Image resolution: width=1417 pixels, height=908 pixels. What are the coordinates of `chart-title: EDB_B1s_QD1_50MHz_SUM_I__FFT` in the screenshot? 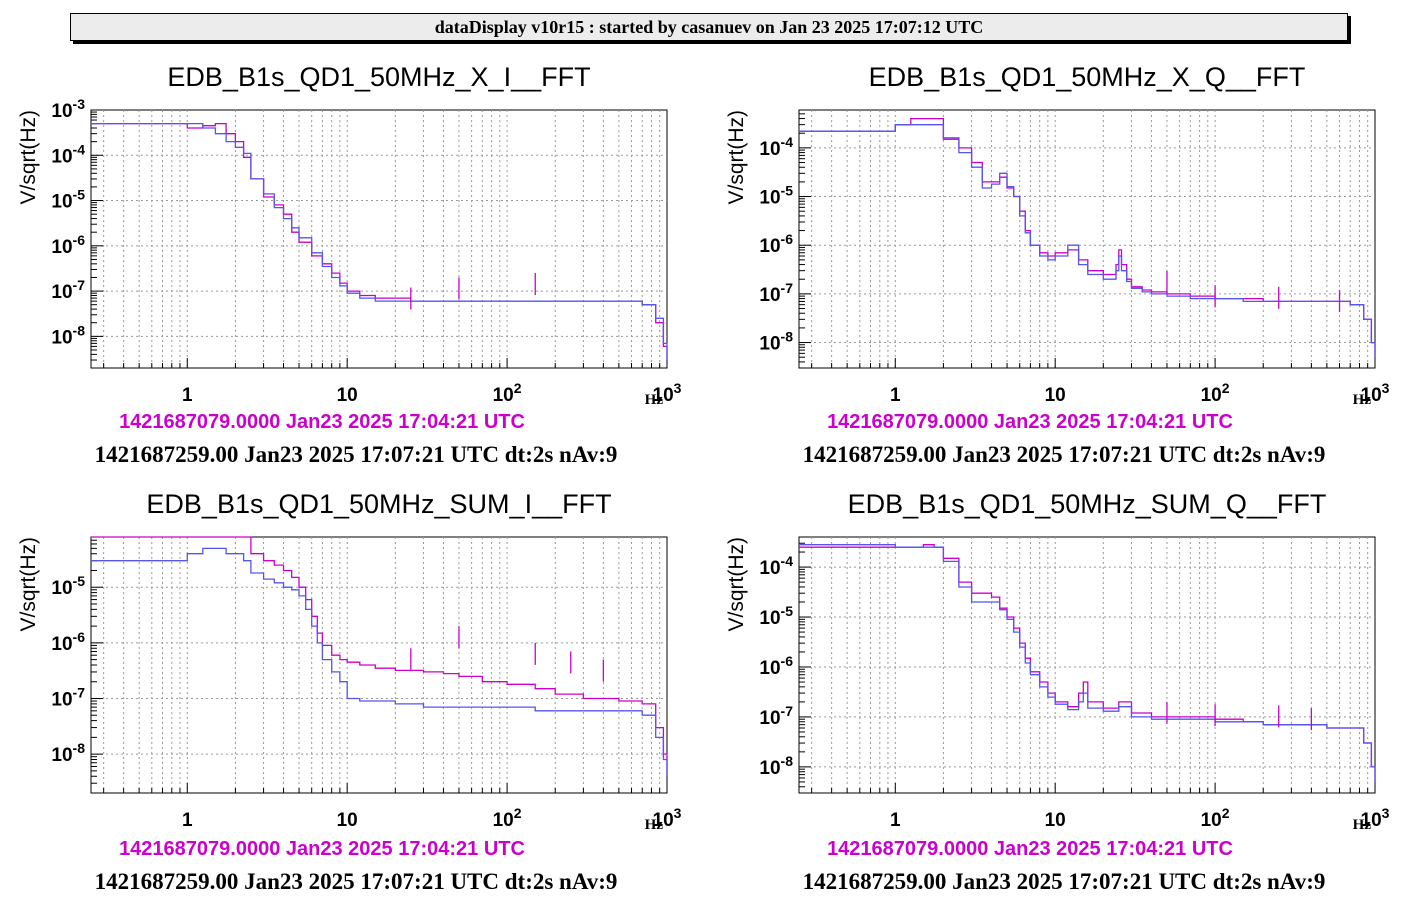 It's located at (378, 504).